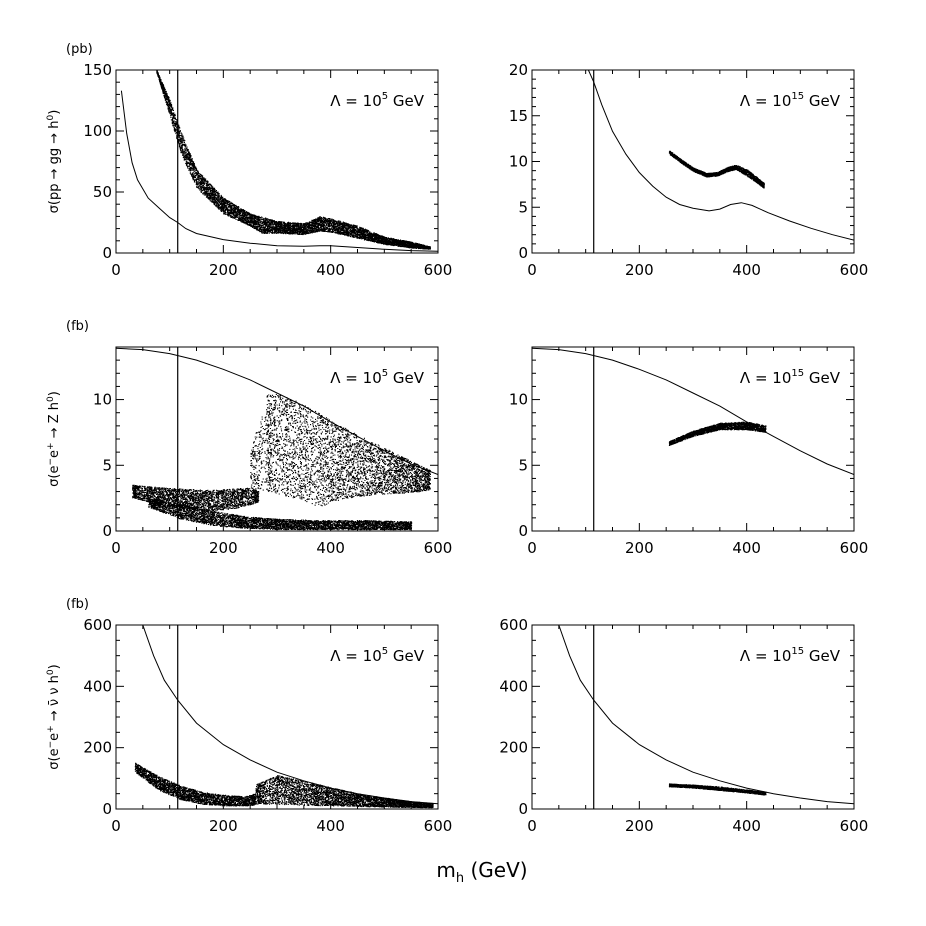 This screenshot has width=926, height=926. Describe the element at coordinates (54, 166) in the screenshot. I see `y-axis-title-part: σ(pp → gg → h` at that location.